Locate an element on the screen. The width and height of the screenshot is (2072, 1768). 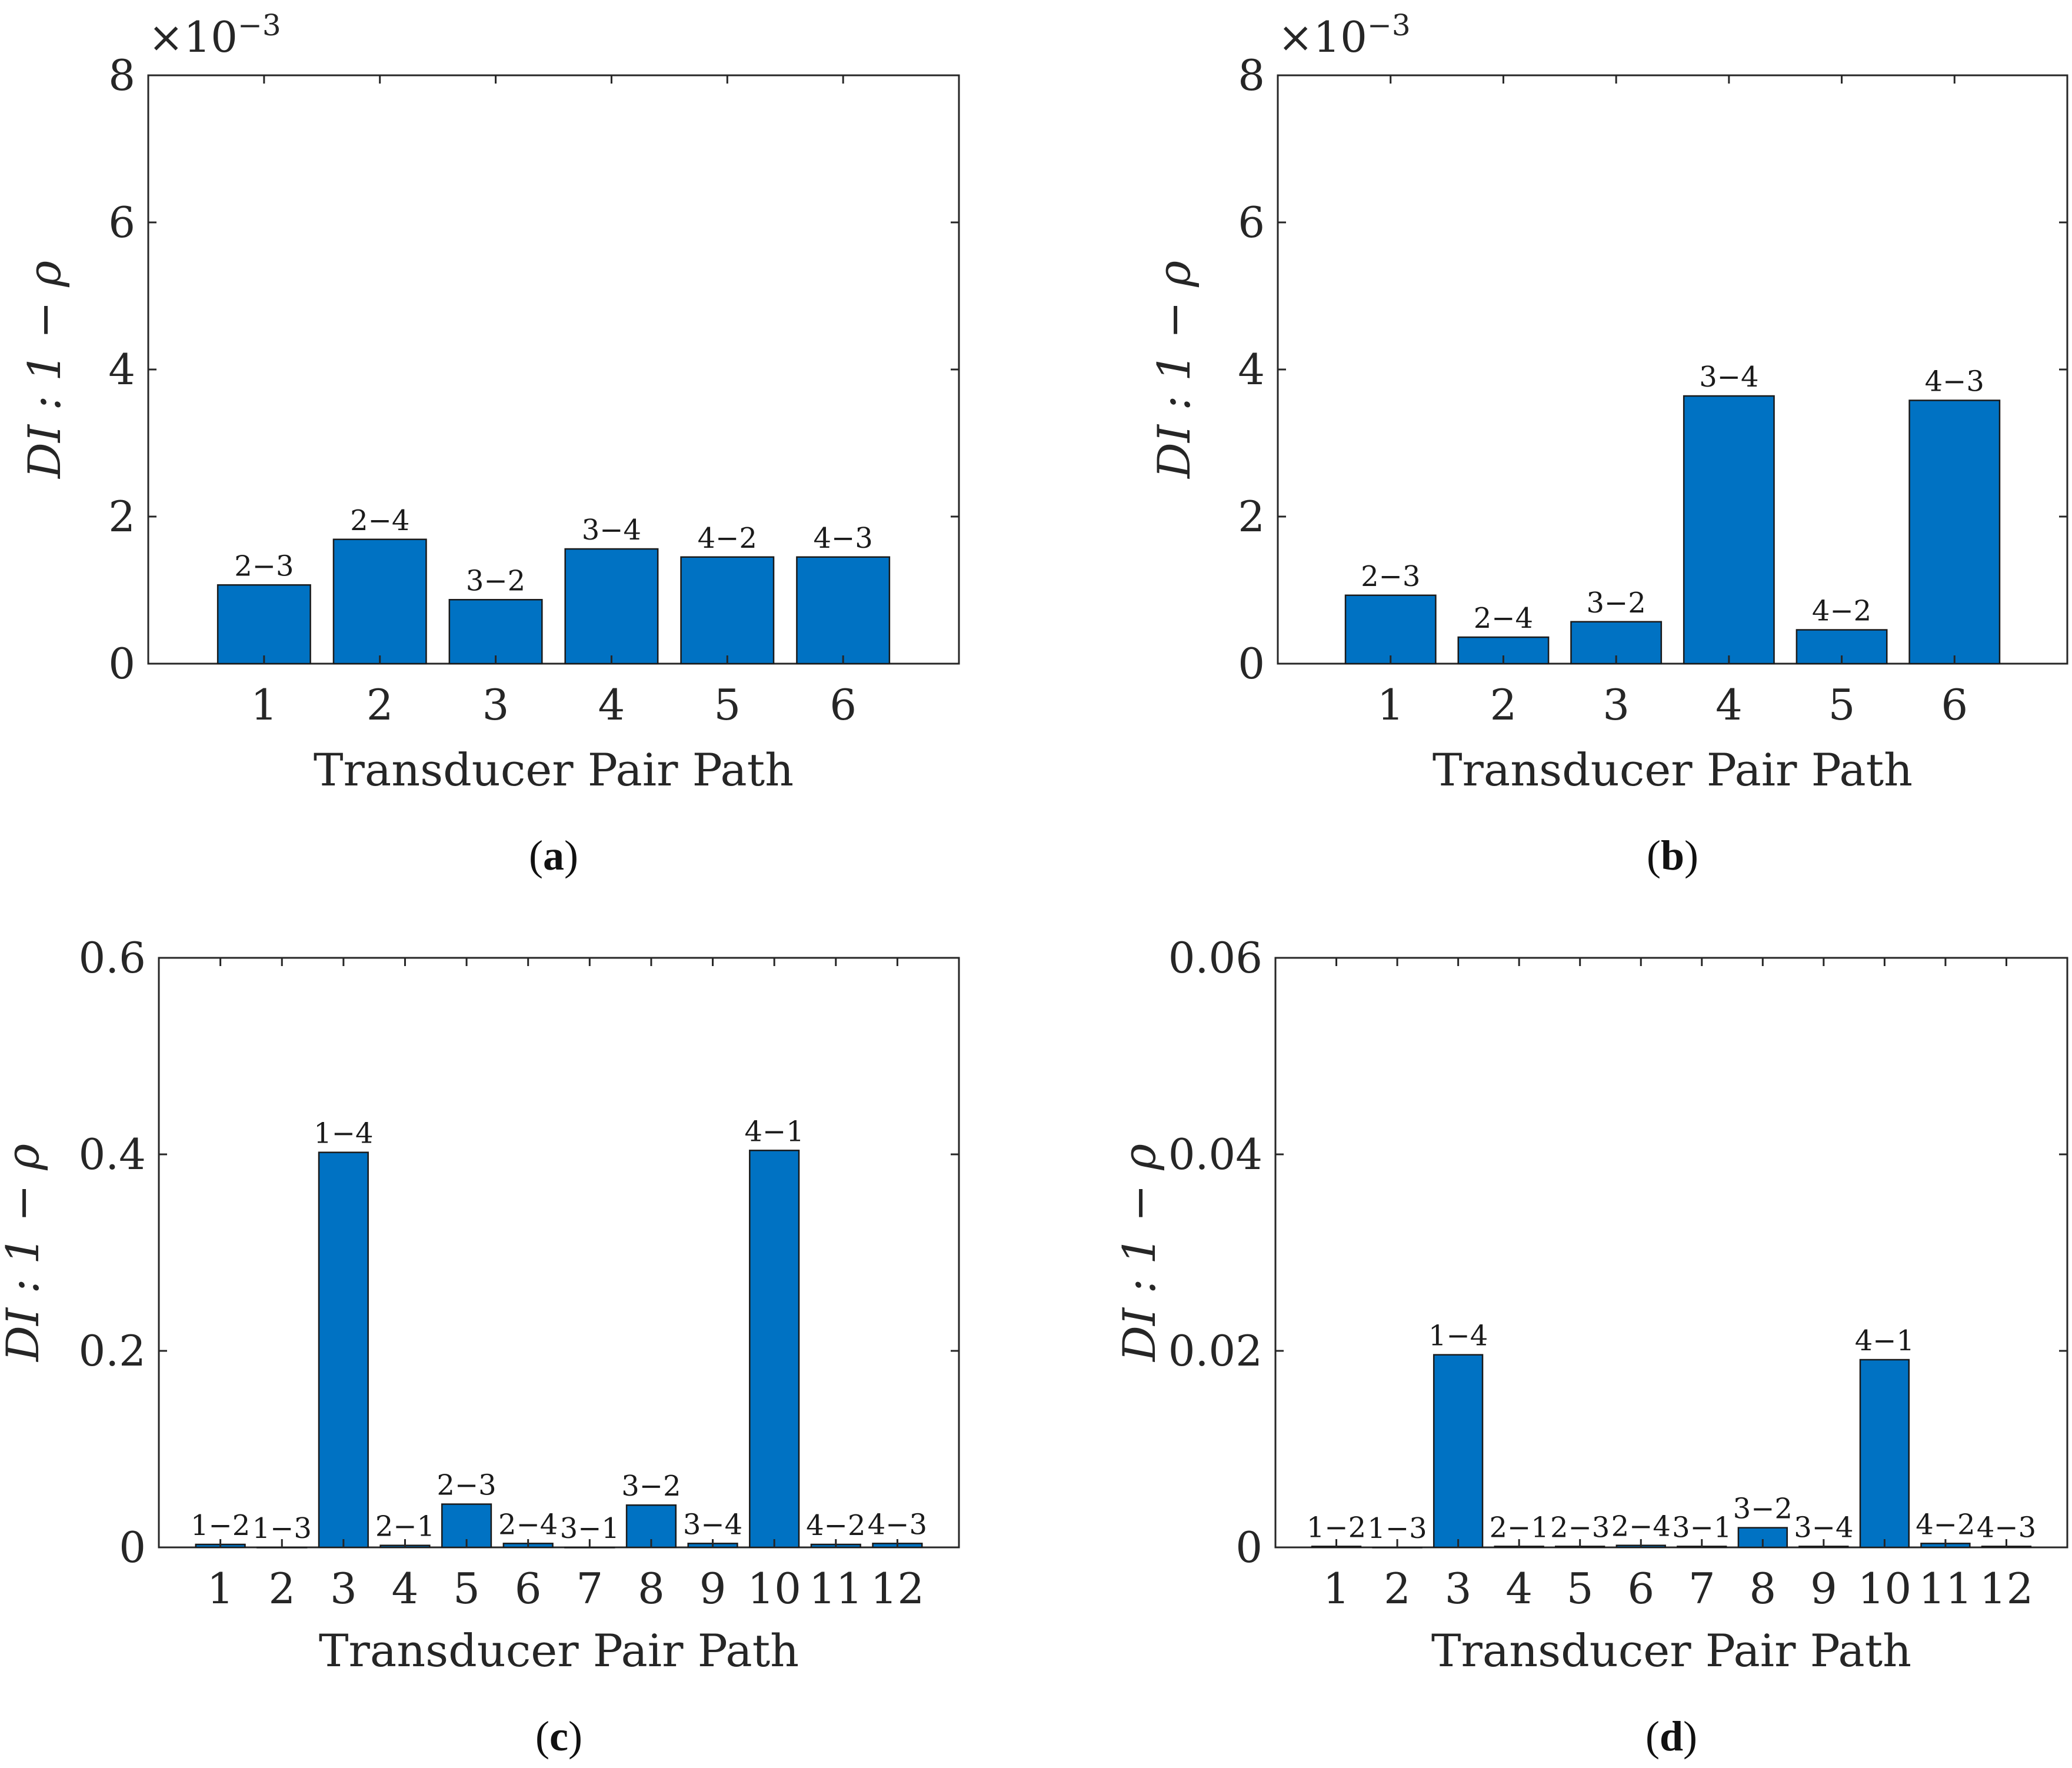
x-tick-label: 7 is located at coordinates (1701, 1588).